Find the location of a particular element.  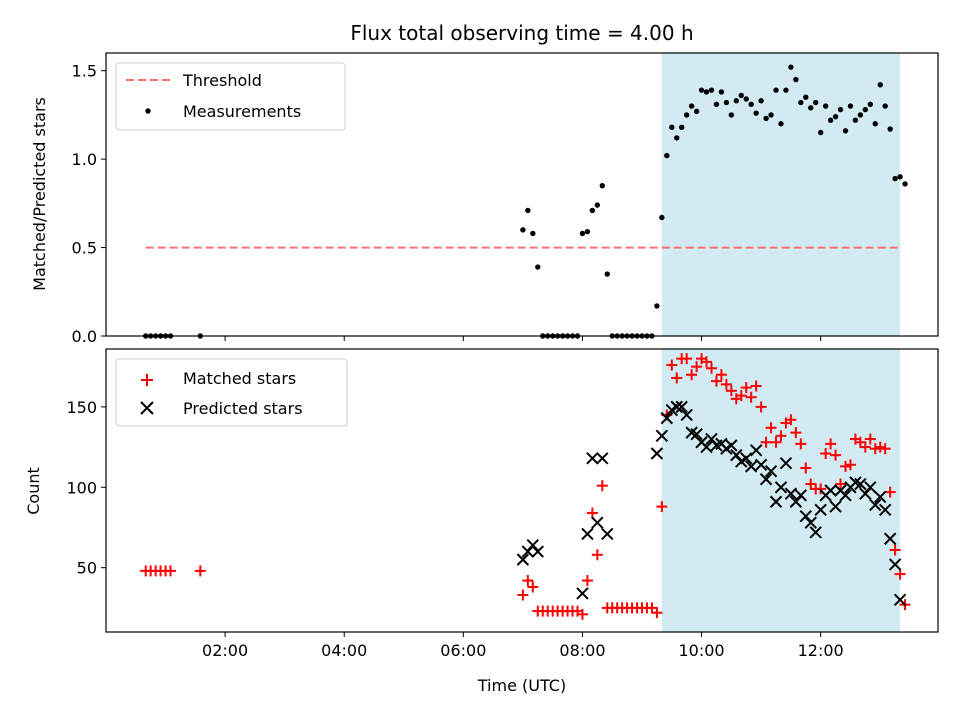

y-tick-label: 100 is located at coordinates (81, 487).